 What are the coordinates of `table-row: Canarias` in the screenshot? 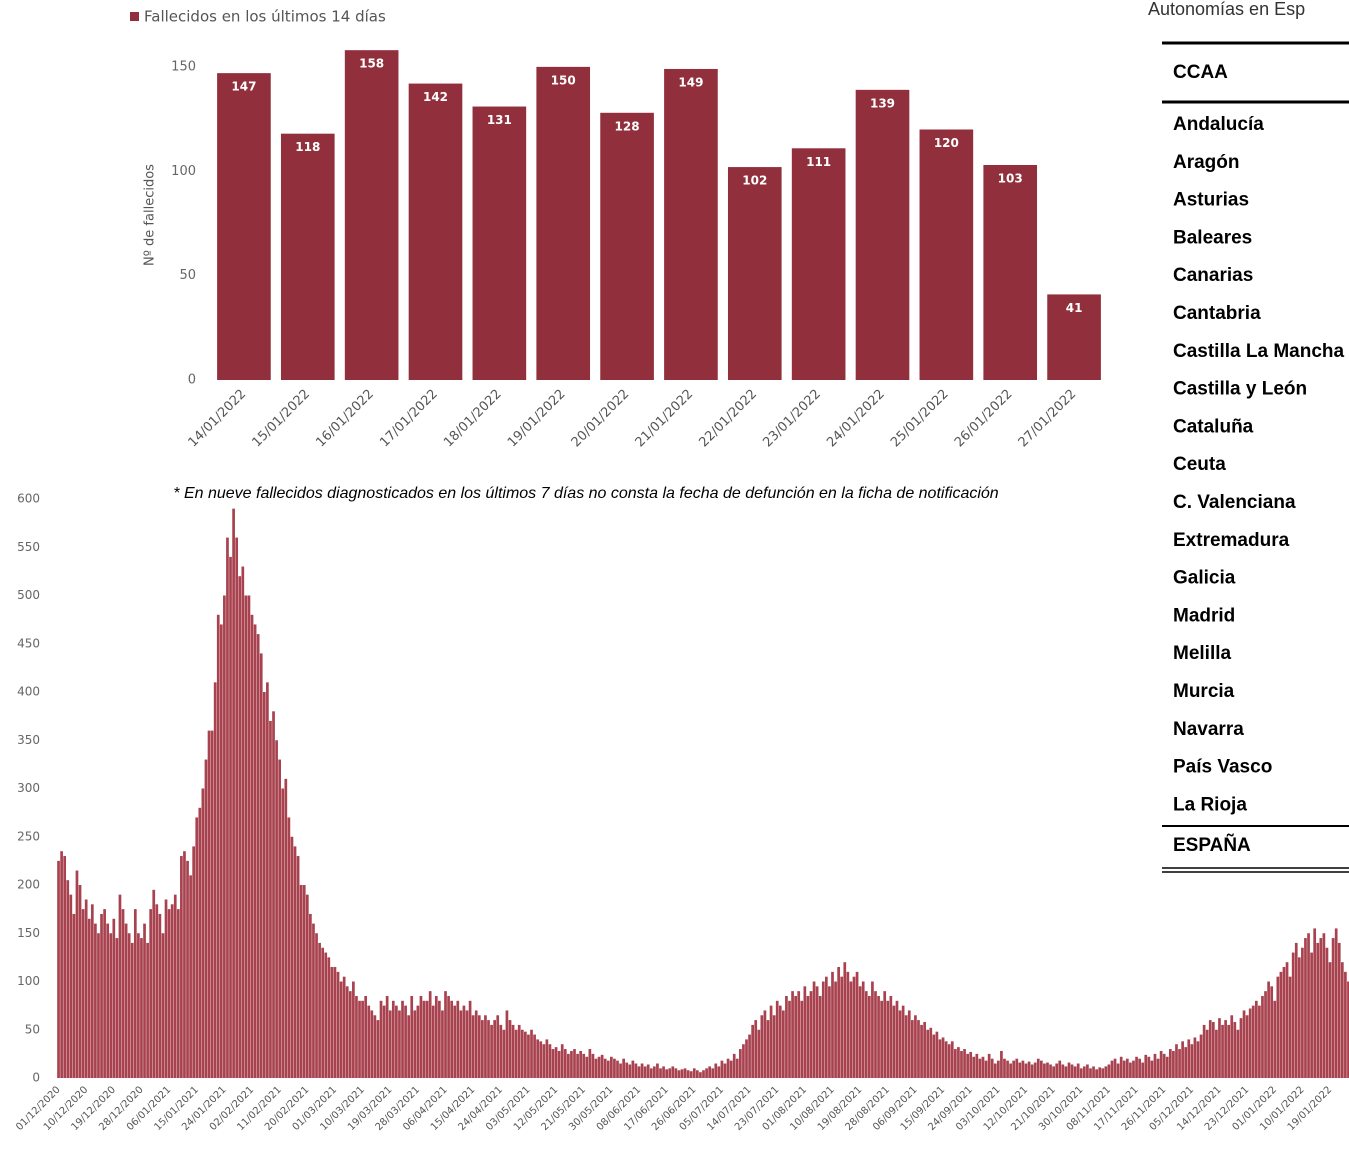 It's located at (1213, 275).